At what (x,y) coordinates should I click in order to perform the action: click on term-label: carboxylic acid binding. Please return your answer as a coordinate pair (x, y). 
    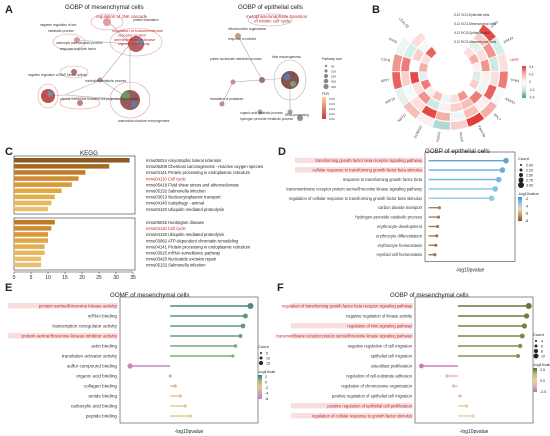
    Looking at the image, I should click on (94, 406).